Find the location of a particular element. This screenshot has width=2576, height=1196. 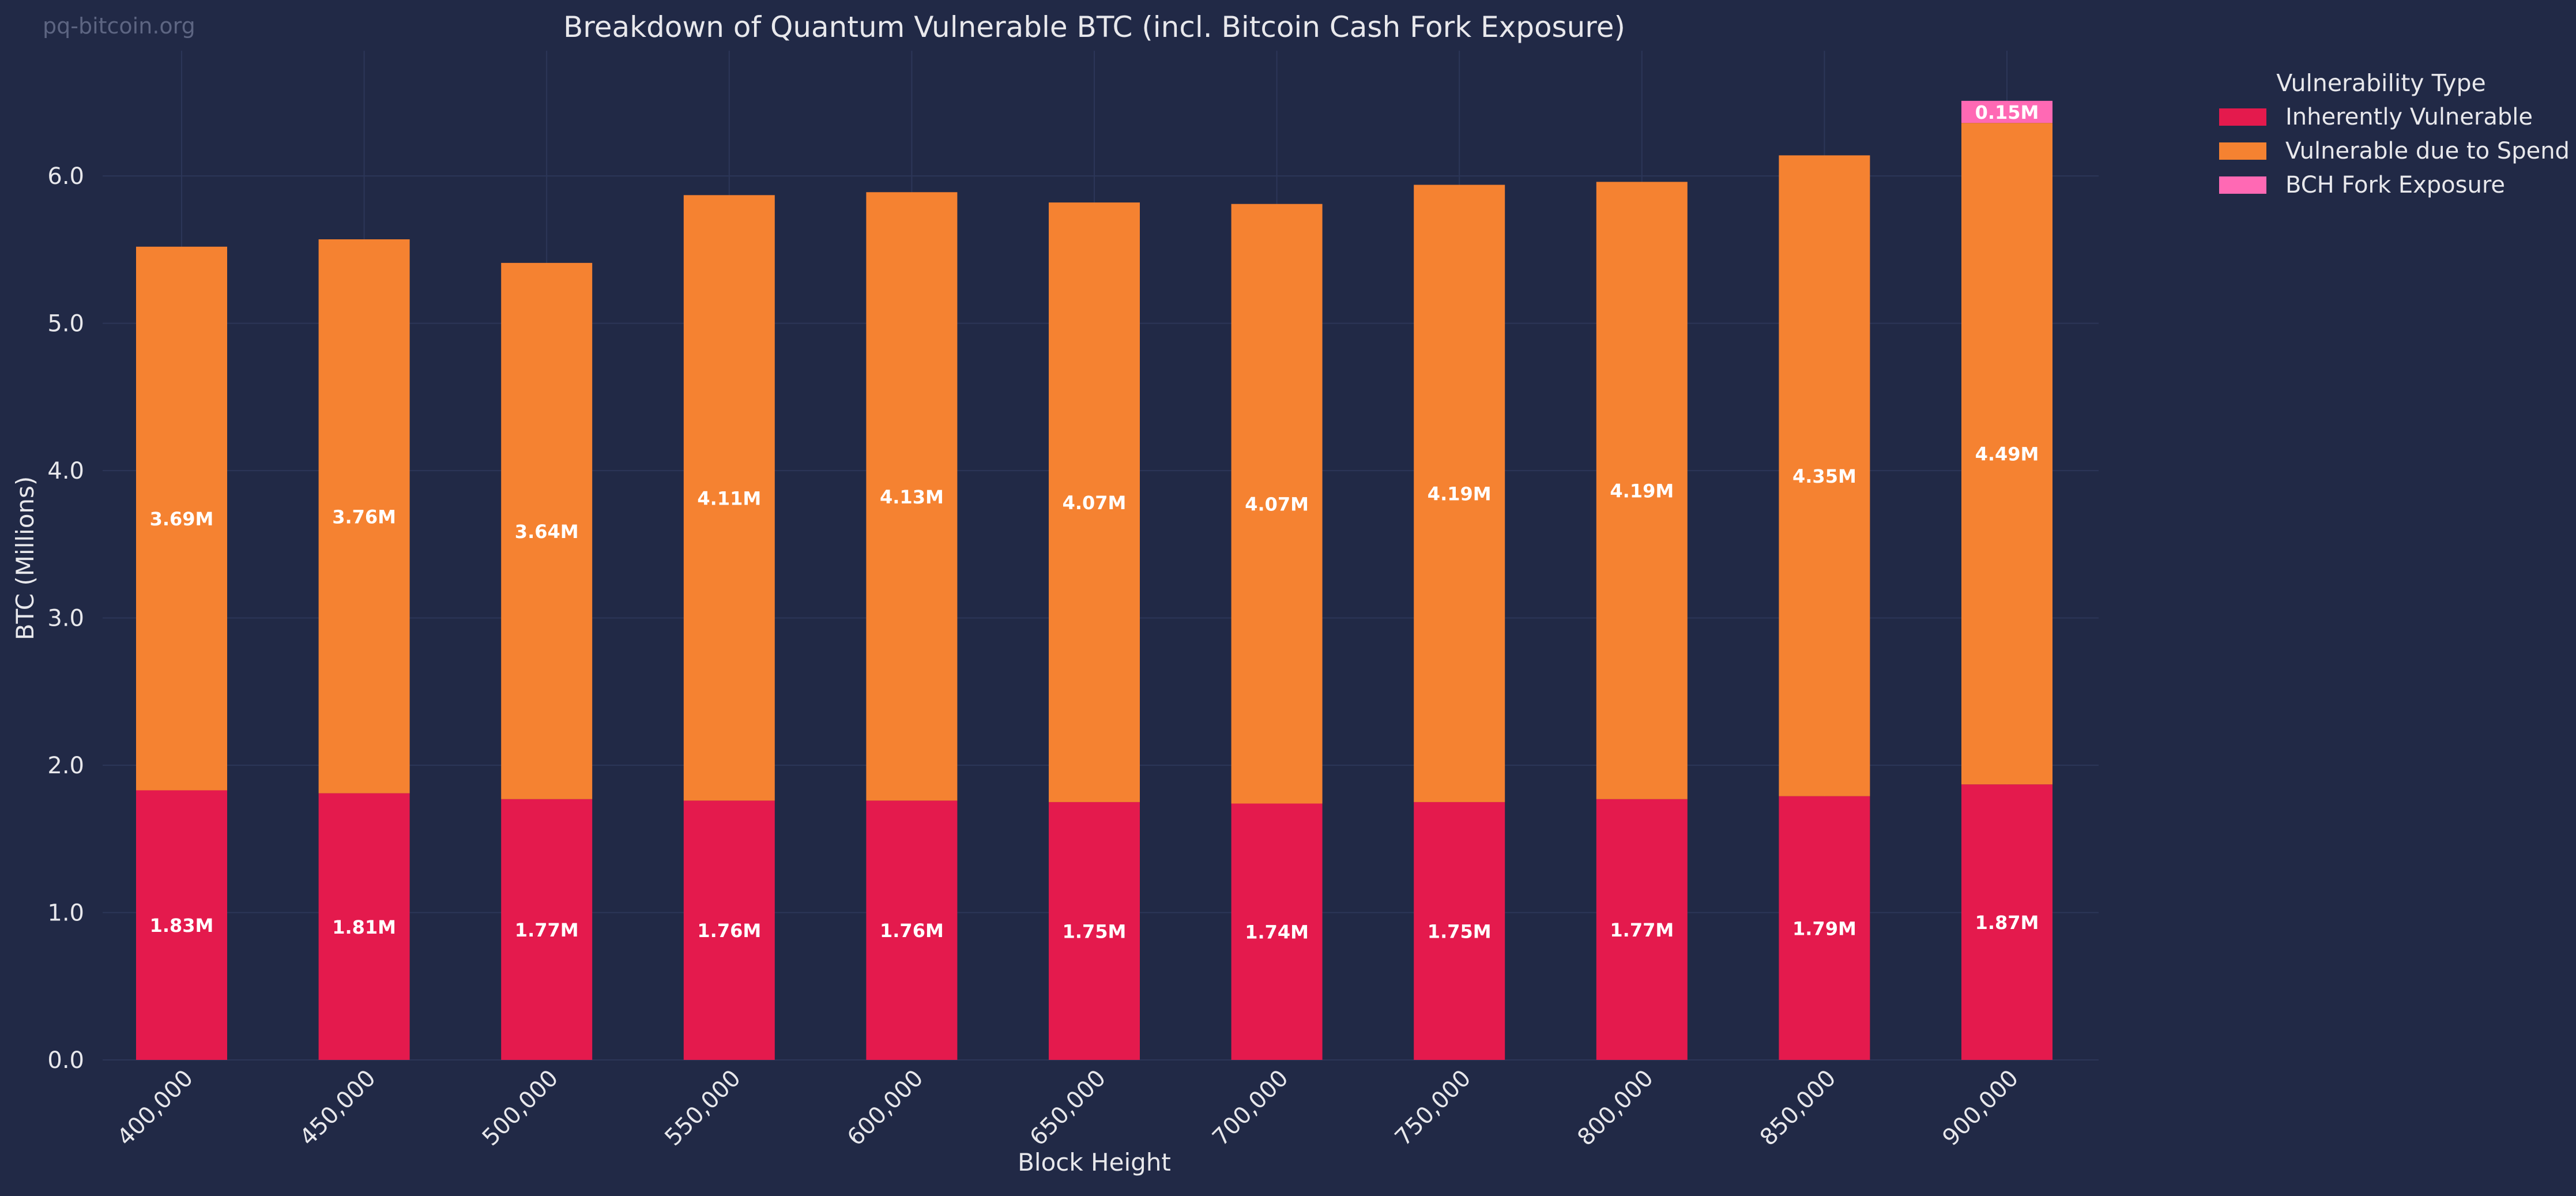

data-label: 4.35M is located at coordinates (1824, 476).